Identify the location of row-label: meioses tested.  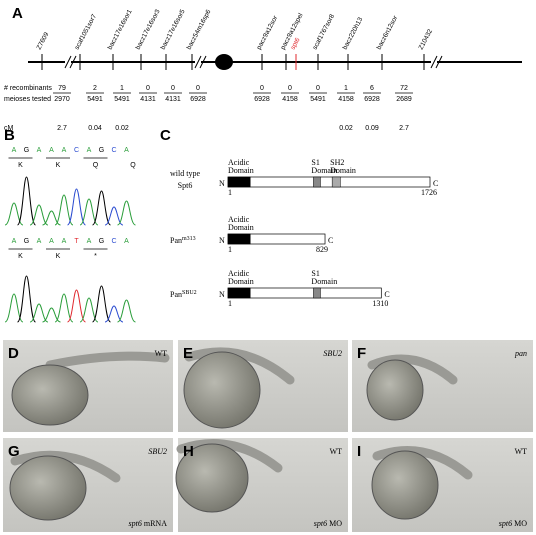
(27, 99).